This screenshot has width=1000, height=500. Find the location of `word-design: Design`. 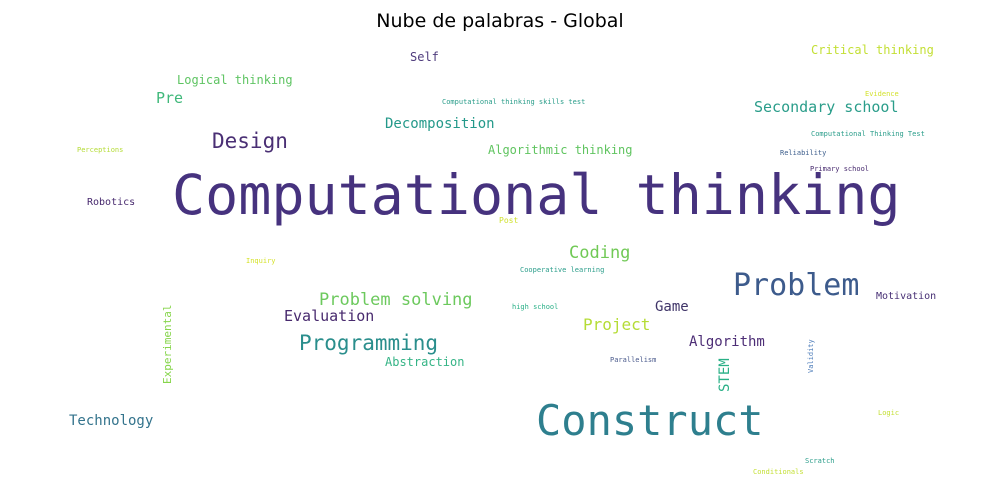

word-design: Design is located at coordinates (250, 141).